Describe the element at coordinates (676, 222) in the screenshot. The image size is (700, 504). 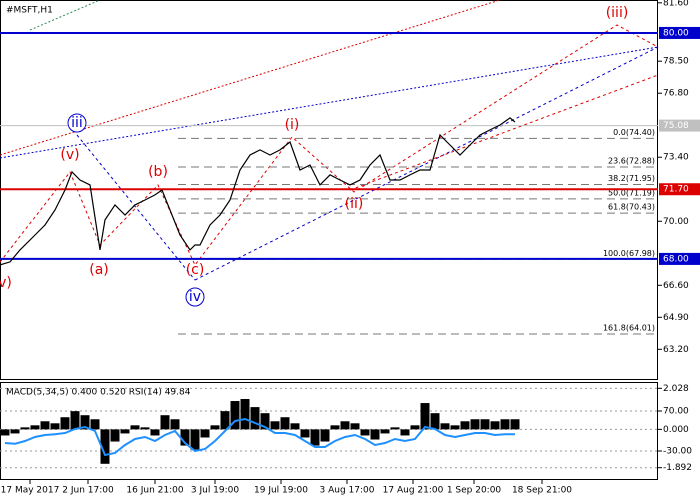
I see `y-tick-label: 70.00` at that location.